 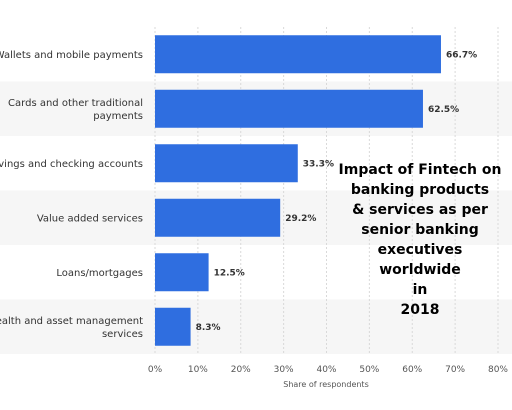 What do you see at coordinates (420, 270) in the screenshot?
I see `overlay-line: worldwide` at bounding box center [420, 270].